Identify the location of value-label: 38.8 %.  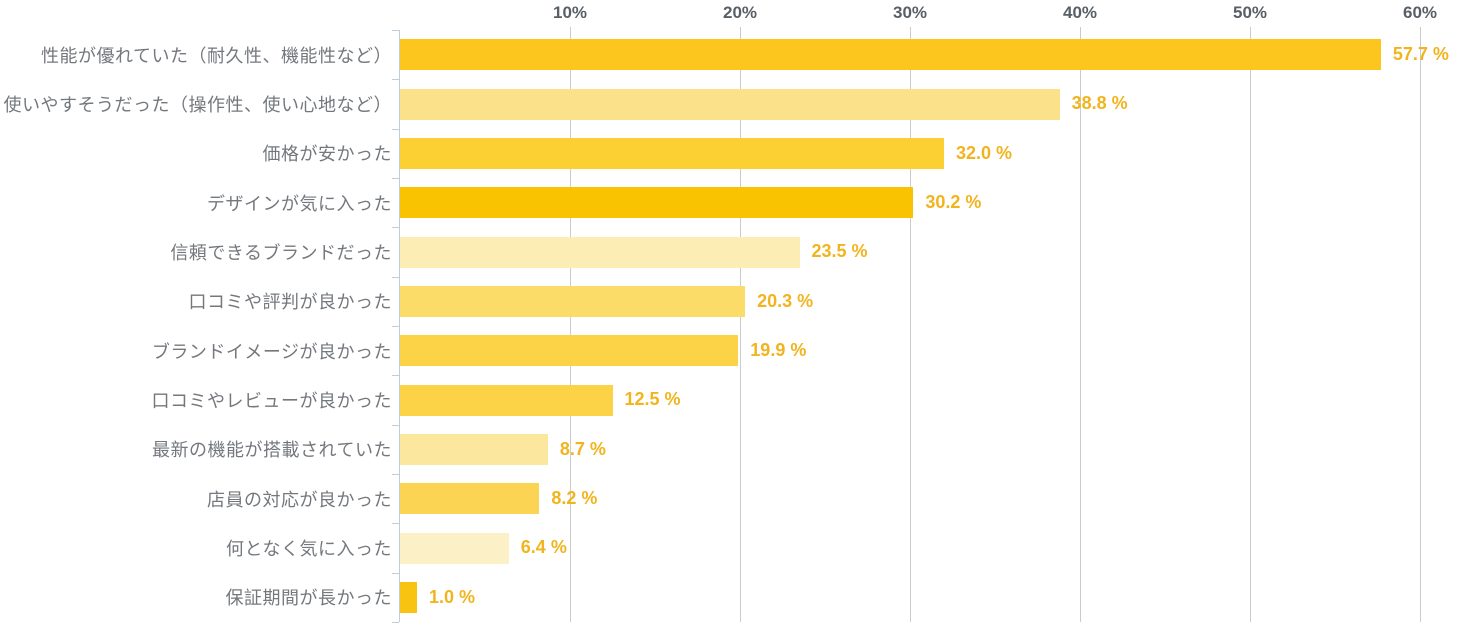
(1099, 103).